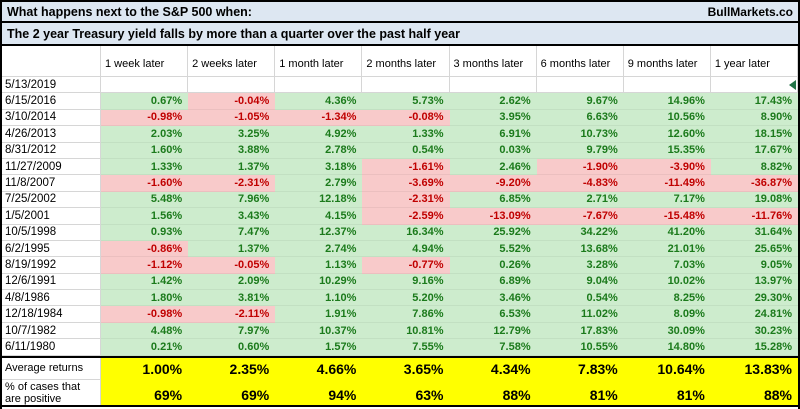 This screenshot has height=409, width=800. What do you see at coordinates (667, 347) in the screenshot?
I see `return-cell: 14.80%` at bounding box center [667, 347].